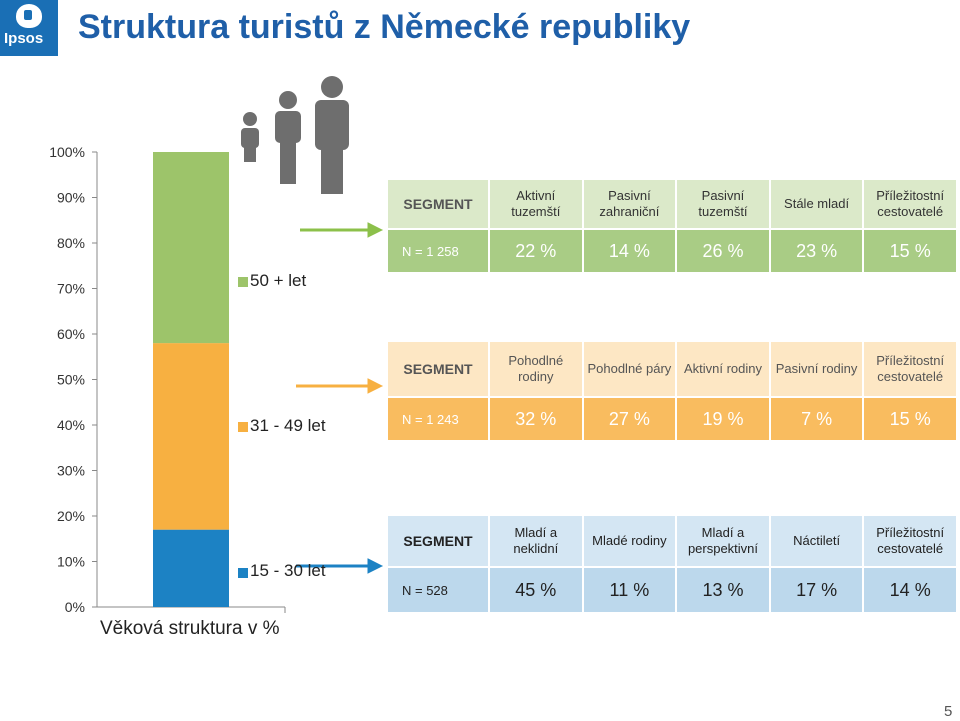  I want to click on person-medium-icon, so click(288, 137).